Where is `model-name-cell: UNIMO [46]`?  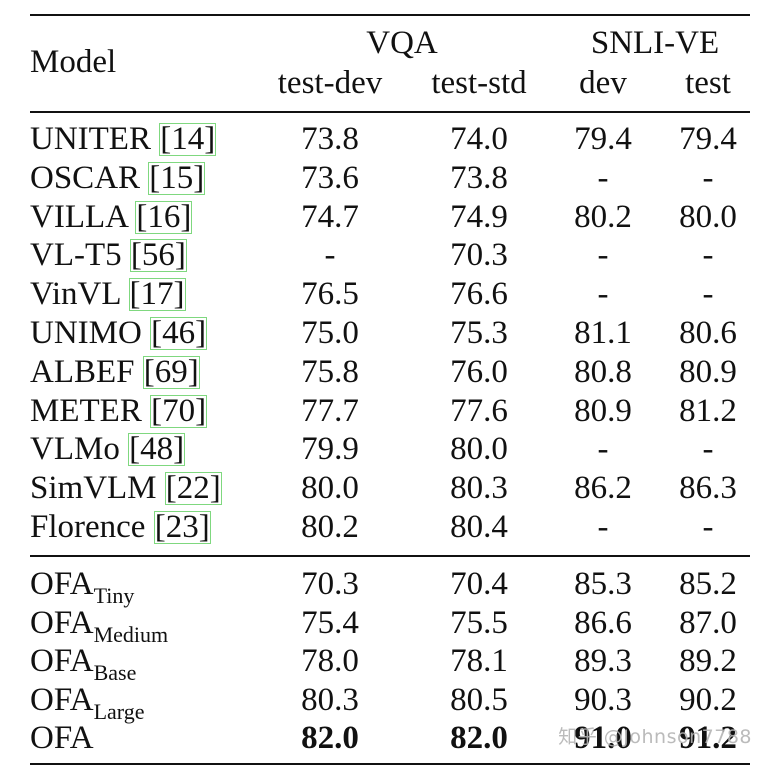
model-name-cell: UNIMO [46] is located at coordinates (119, 333).